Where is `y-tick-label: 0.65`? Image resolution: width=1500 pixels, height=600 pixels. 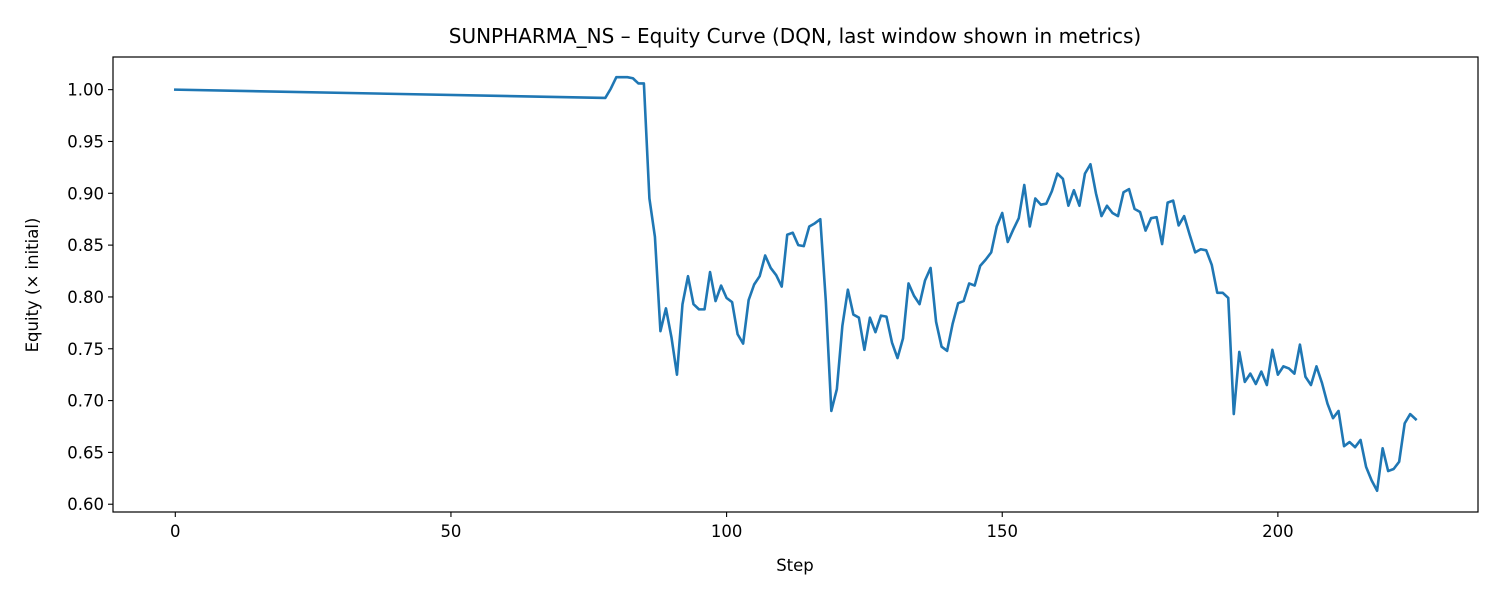 y-tick-label: 0.65 is located at coordinates (85, 452).